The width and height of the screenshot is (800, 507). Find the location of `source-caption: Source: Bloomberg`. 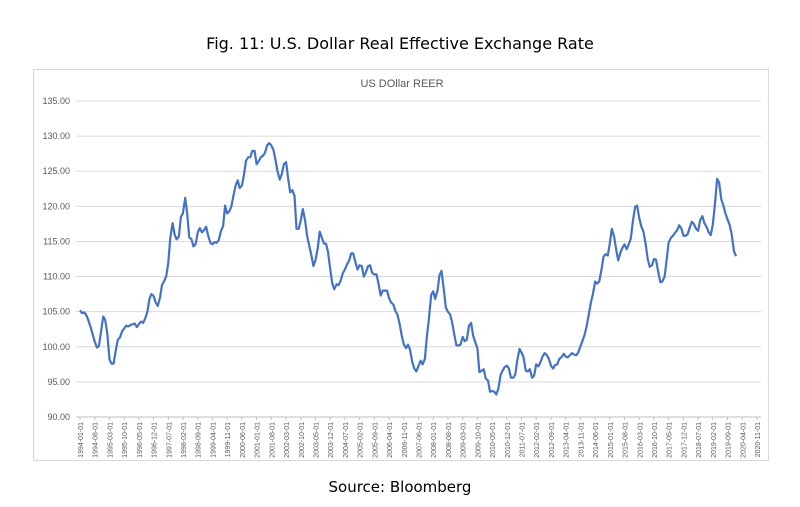

source-caption: Source: Bloomberg is located at coordinates (400, 487).